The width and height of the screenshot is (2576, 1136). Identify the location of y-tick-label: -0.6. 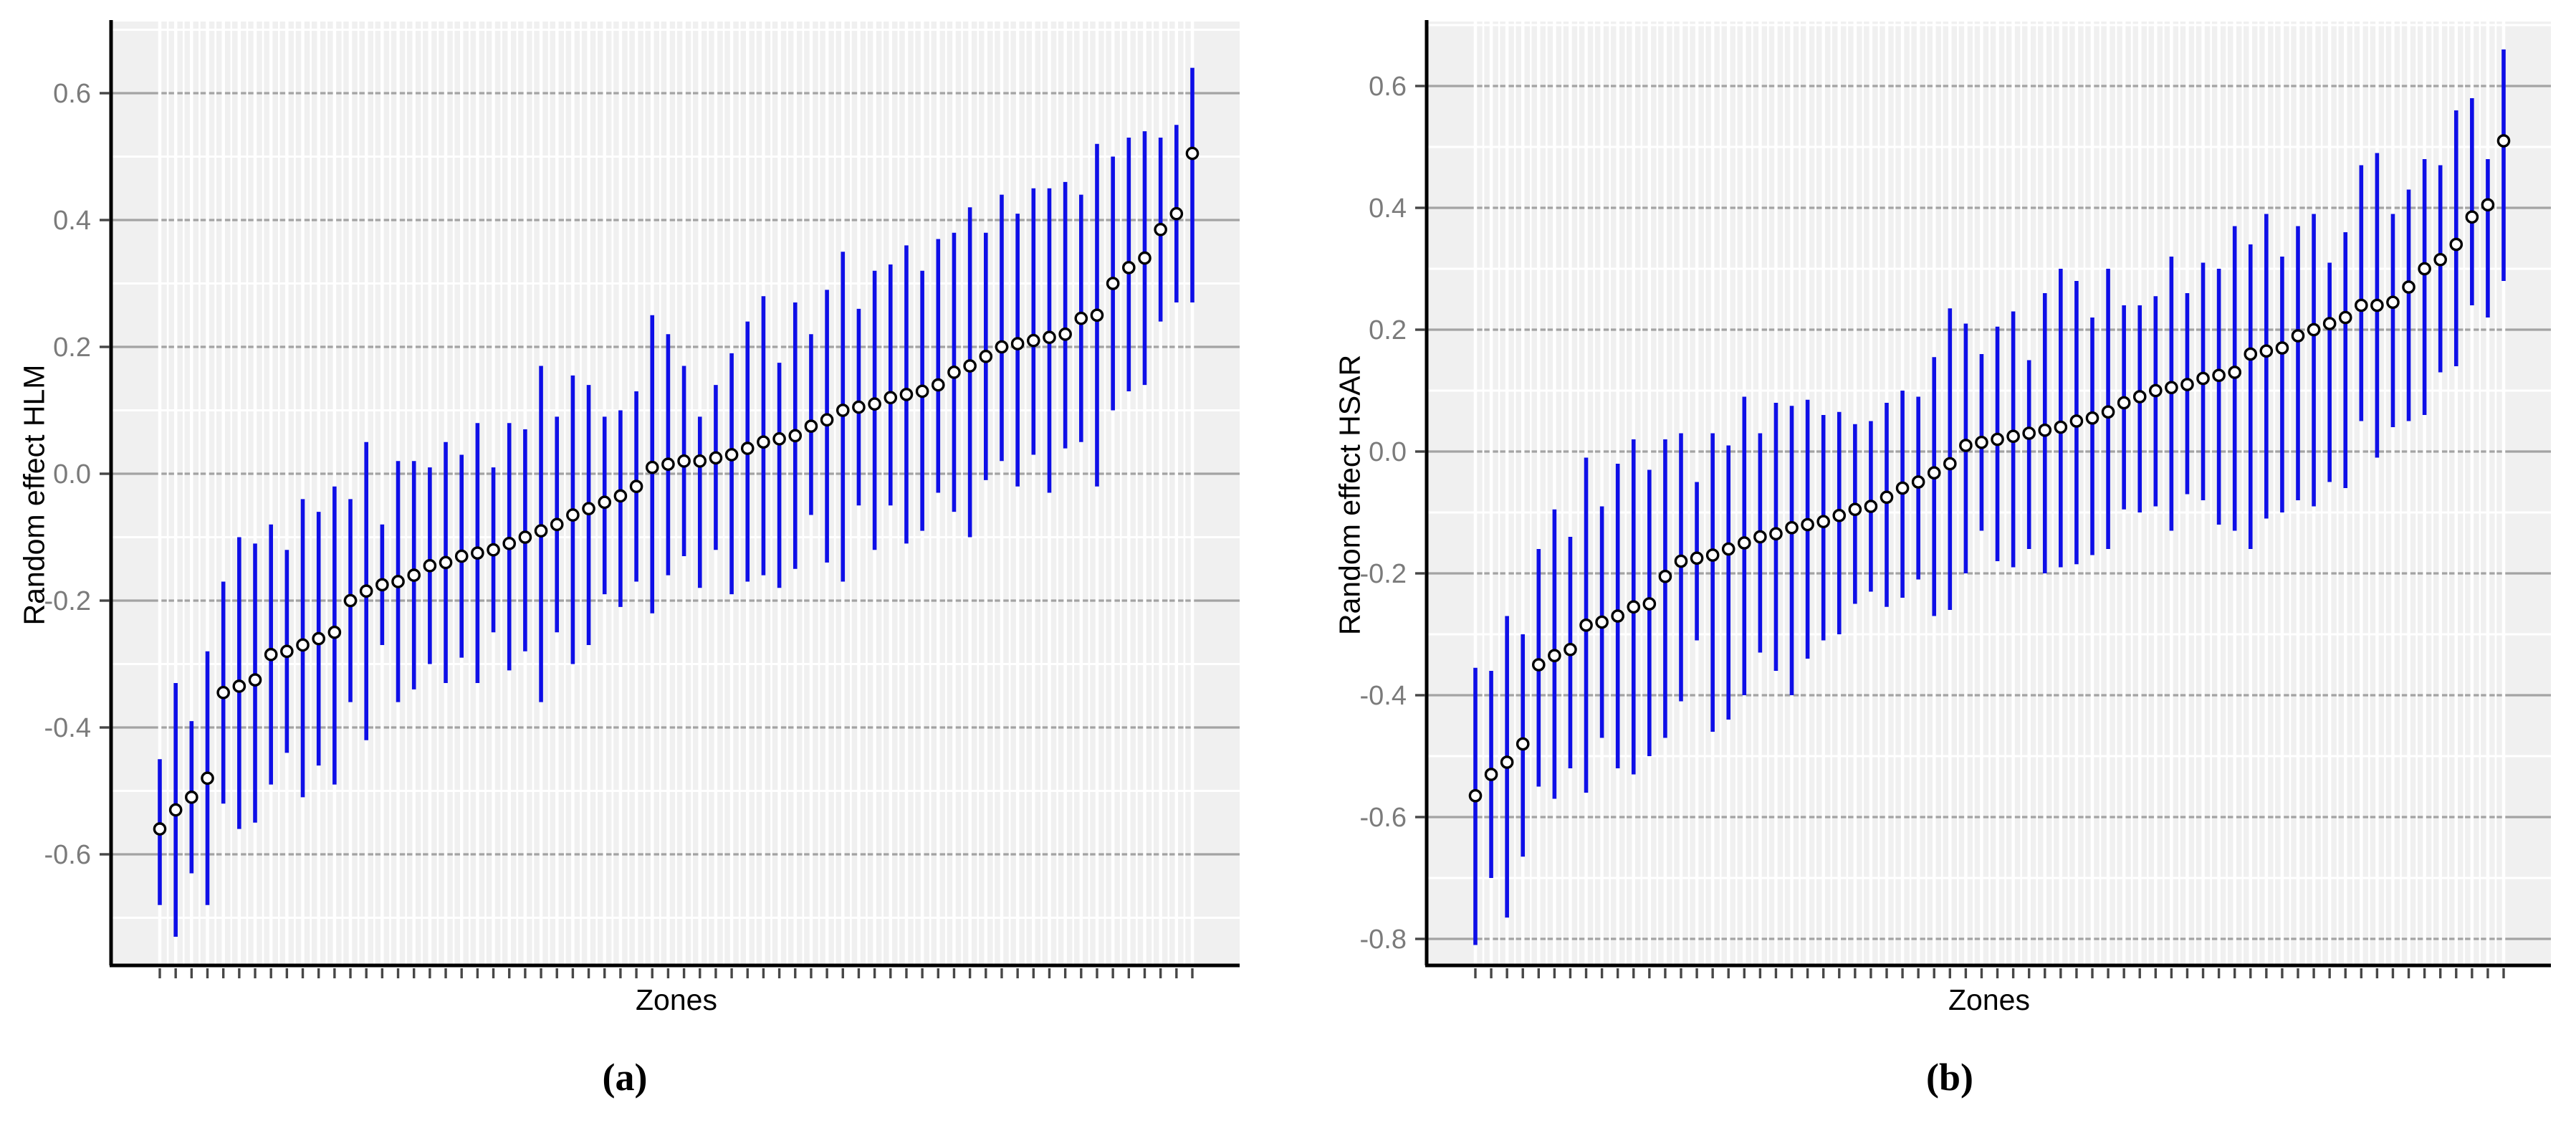
(1383, 818).